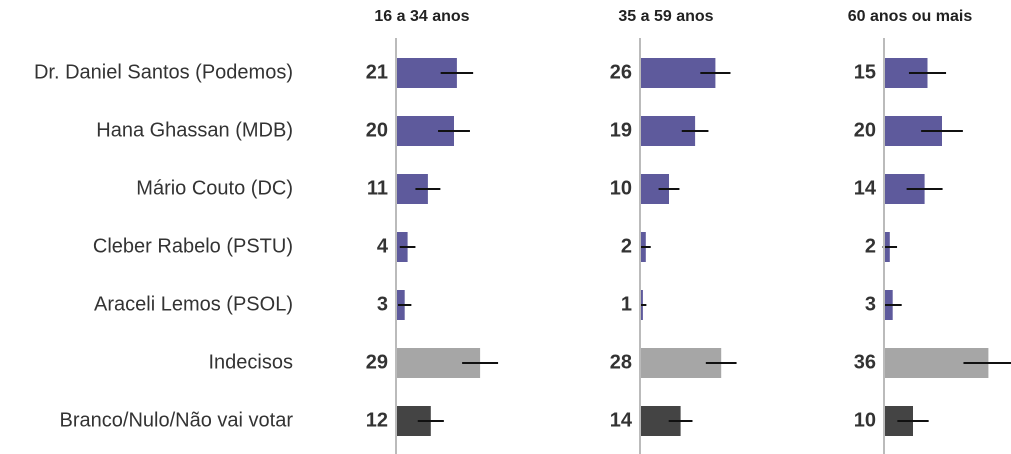 The image size is (1011, 454). Describe the element at coordinates (193, 246) in the screenshot. I see `category-label: Cleber Rabelo (PSTU)` at that location.